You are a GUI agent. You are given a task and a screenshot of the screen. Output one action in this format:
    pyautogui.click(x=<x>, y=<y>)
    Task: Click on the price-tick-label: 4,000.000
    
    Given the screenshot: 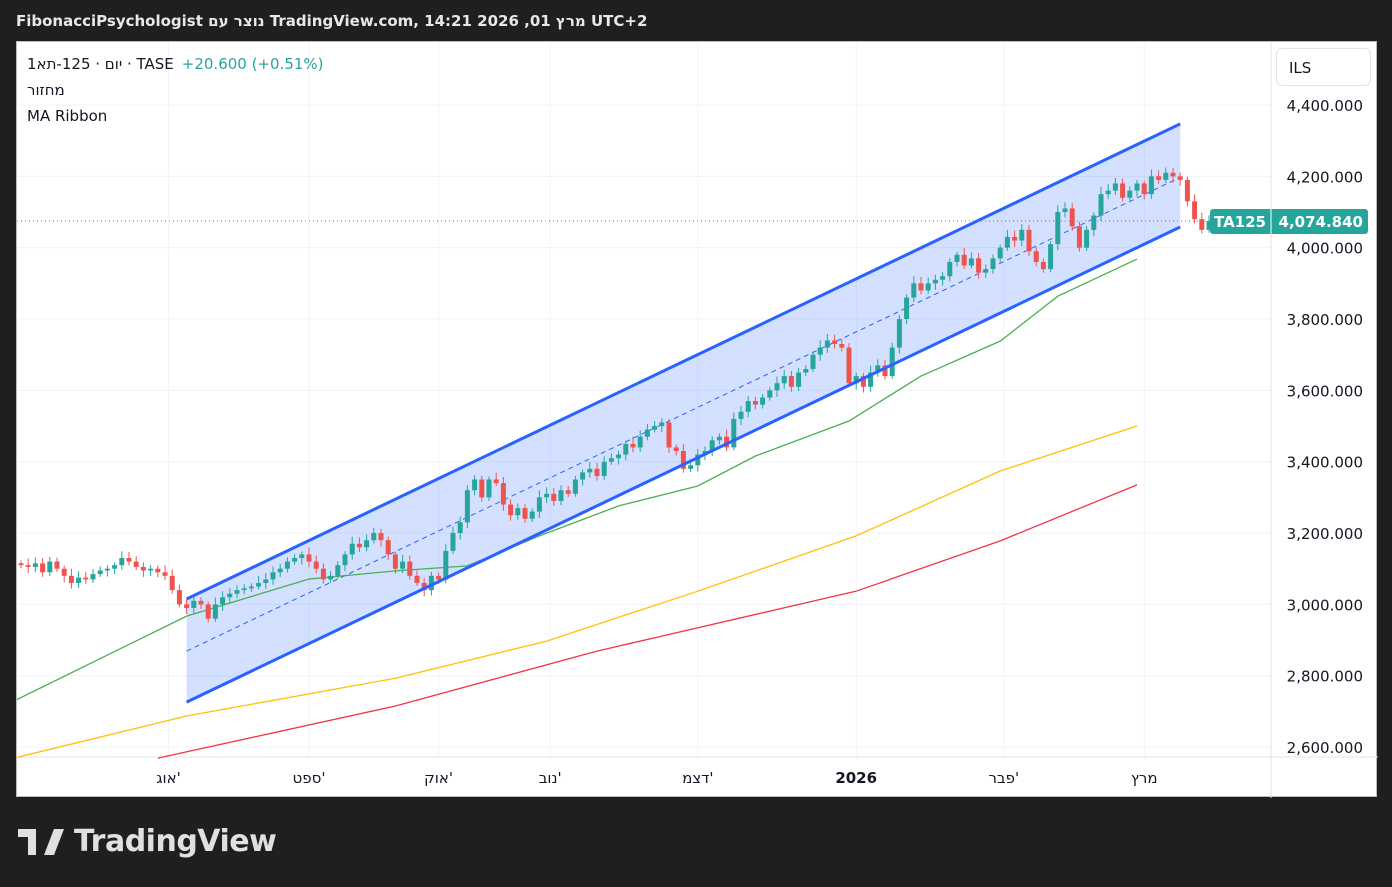 What is the action you would take?
    pyautogui.click(x=1325, y=249)
    